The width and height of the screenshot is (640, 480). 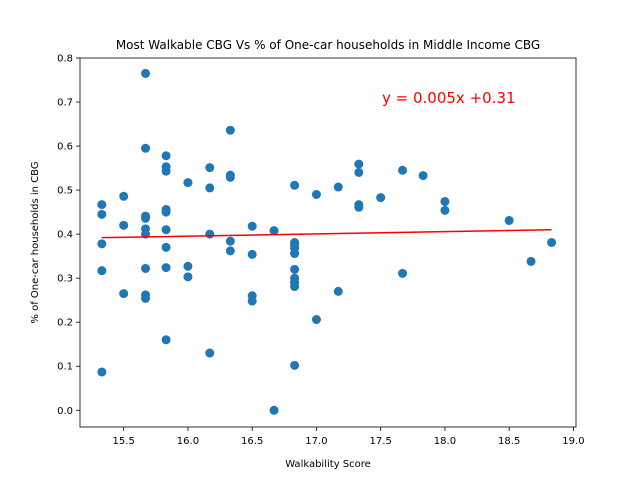 I want to click on x-tick-label: 19.0, so click(x=573, y=441).